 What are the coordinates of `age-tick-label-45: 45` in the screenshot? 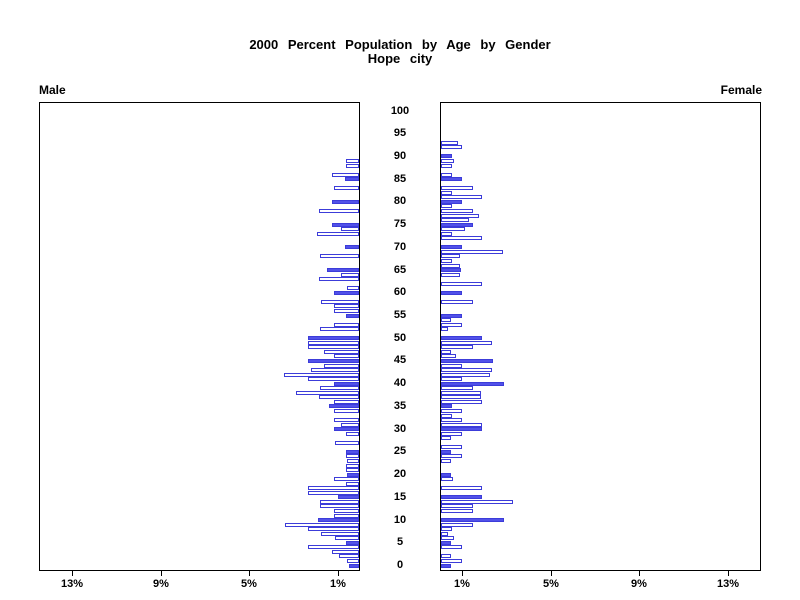 It's located at (400, 360).